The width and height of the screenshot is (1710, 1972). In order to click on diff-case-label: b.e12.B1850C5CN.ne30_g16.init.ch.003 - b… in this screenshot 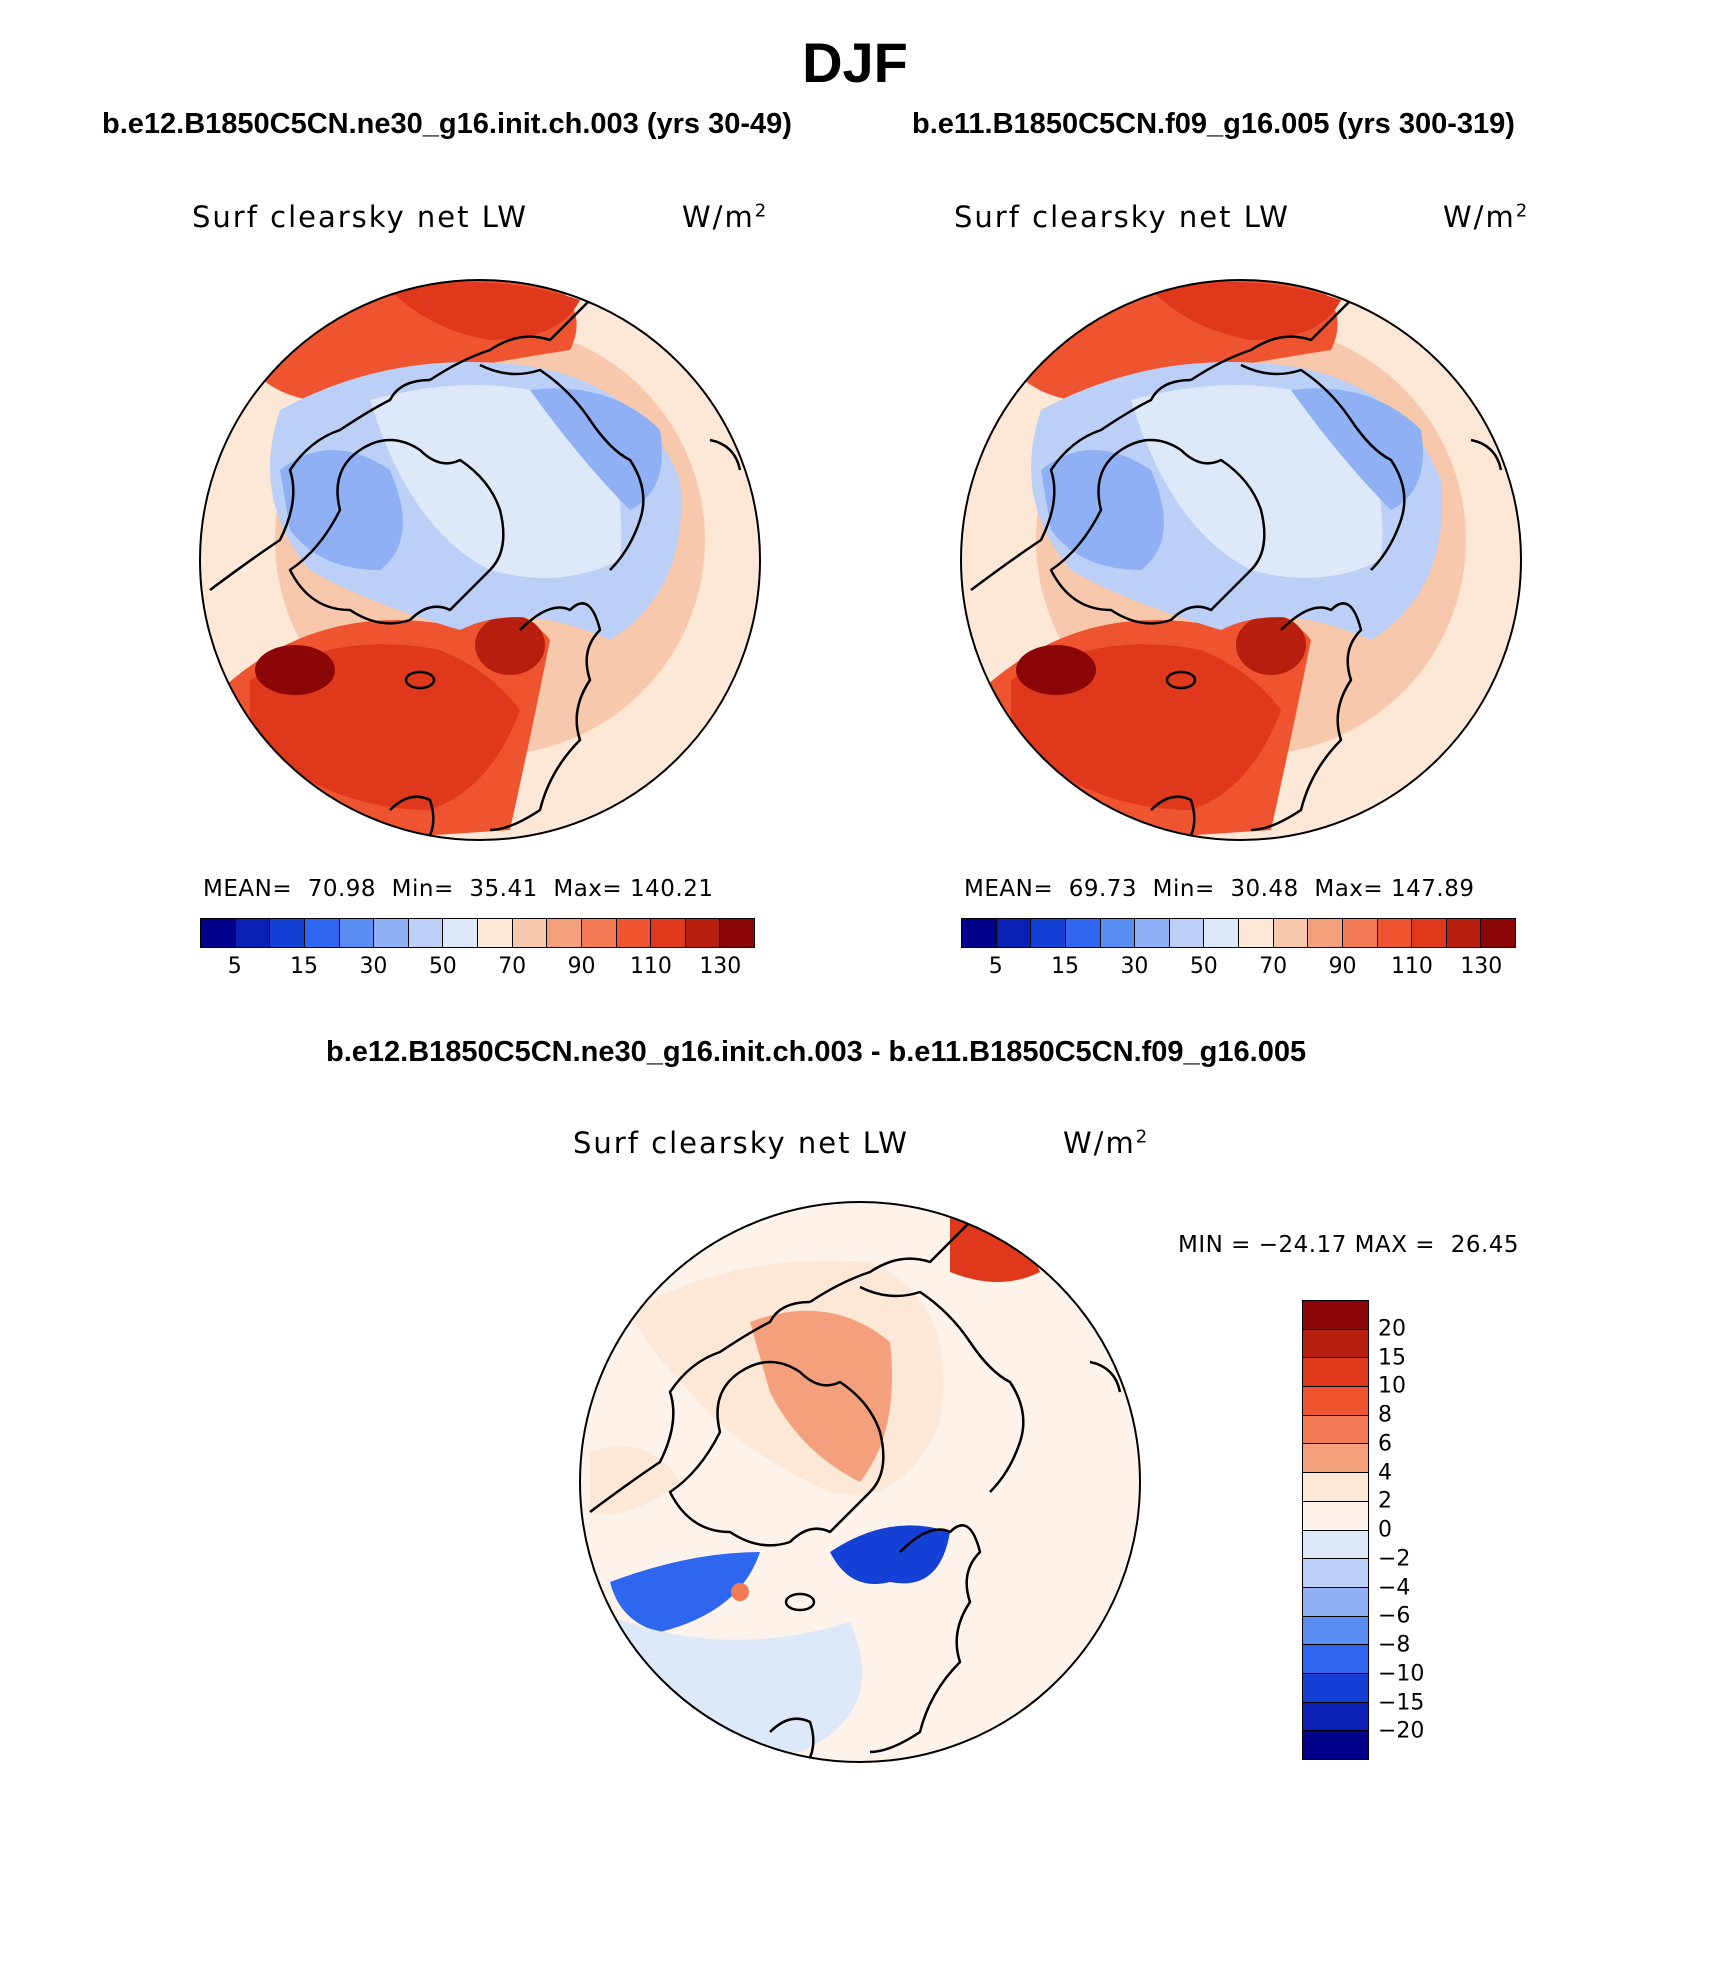, I will do `click(816, 1052)`.